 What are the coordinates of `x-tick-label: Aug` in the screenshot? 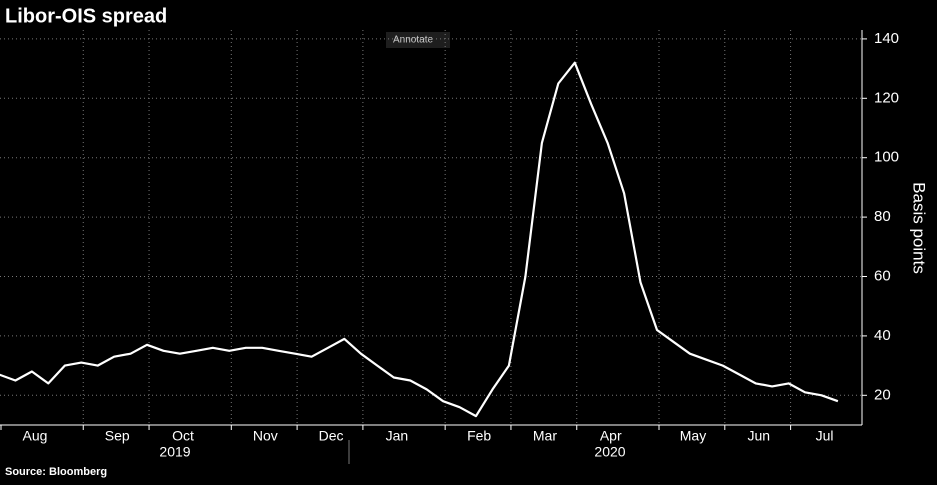 It's located at (35, 436).